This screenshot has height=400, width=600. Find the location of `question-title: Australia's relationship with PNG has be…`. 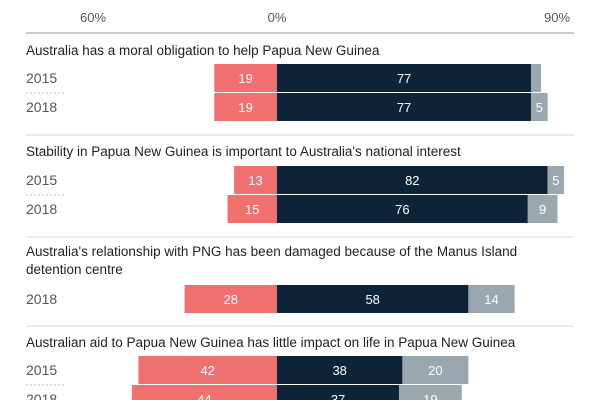

question-title: Australia's relationship with PNG has be… is located at coordinates (271, 251).